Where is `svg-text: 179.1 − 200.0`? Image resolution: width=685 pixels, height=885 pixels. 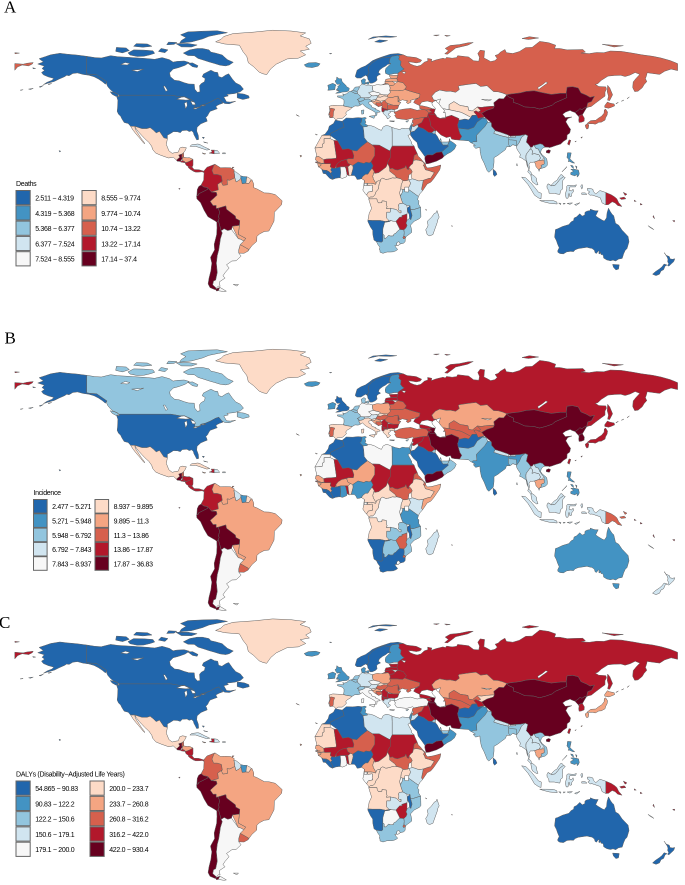
svg-text: 179.1 − 200.0 is located at coordinates (55, 850).